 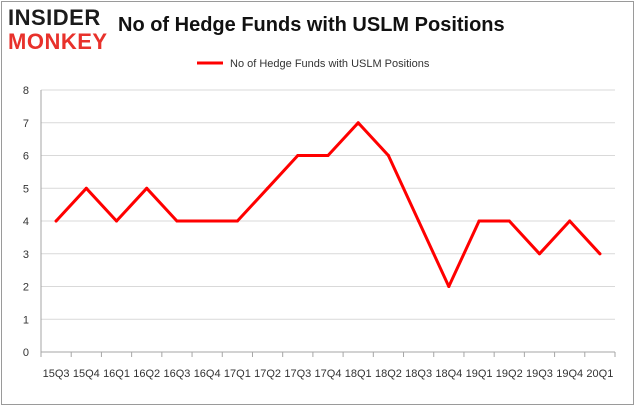 What do you see at coordinates (358, 374) in the screenshot?
I see `x-tick-label: 18Q1` at bounding box center [358, 374].